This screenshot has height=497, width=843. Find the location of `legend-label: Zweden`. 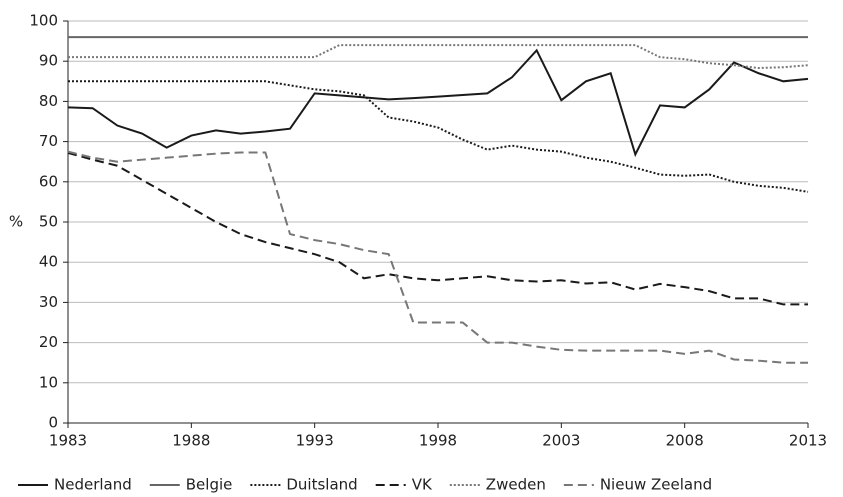

legend-label: Zweden is located at coordinates (516, 485).